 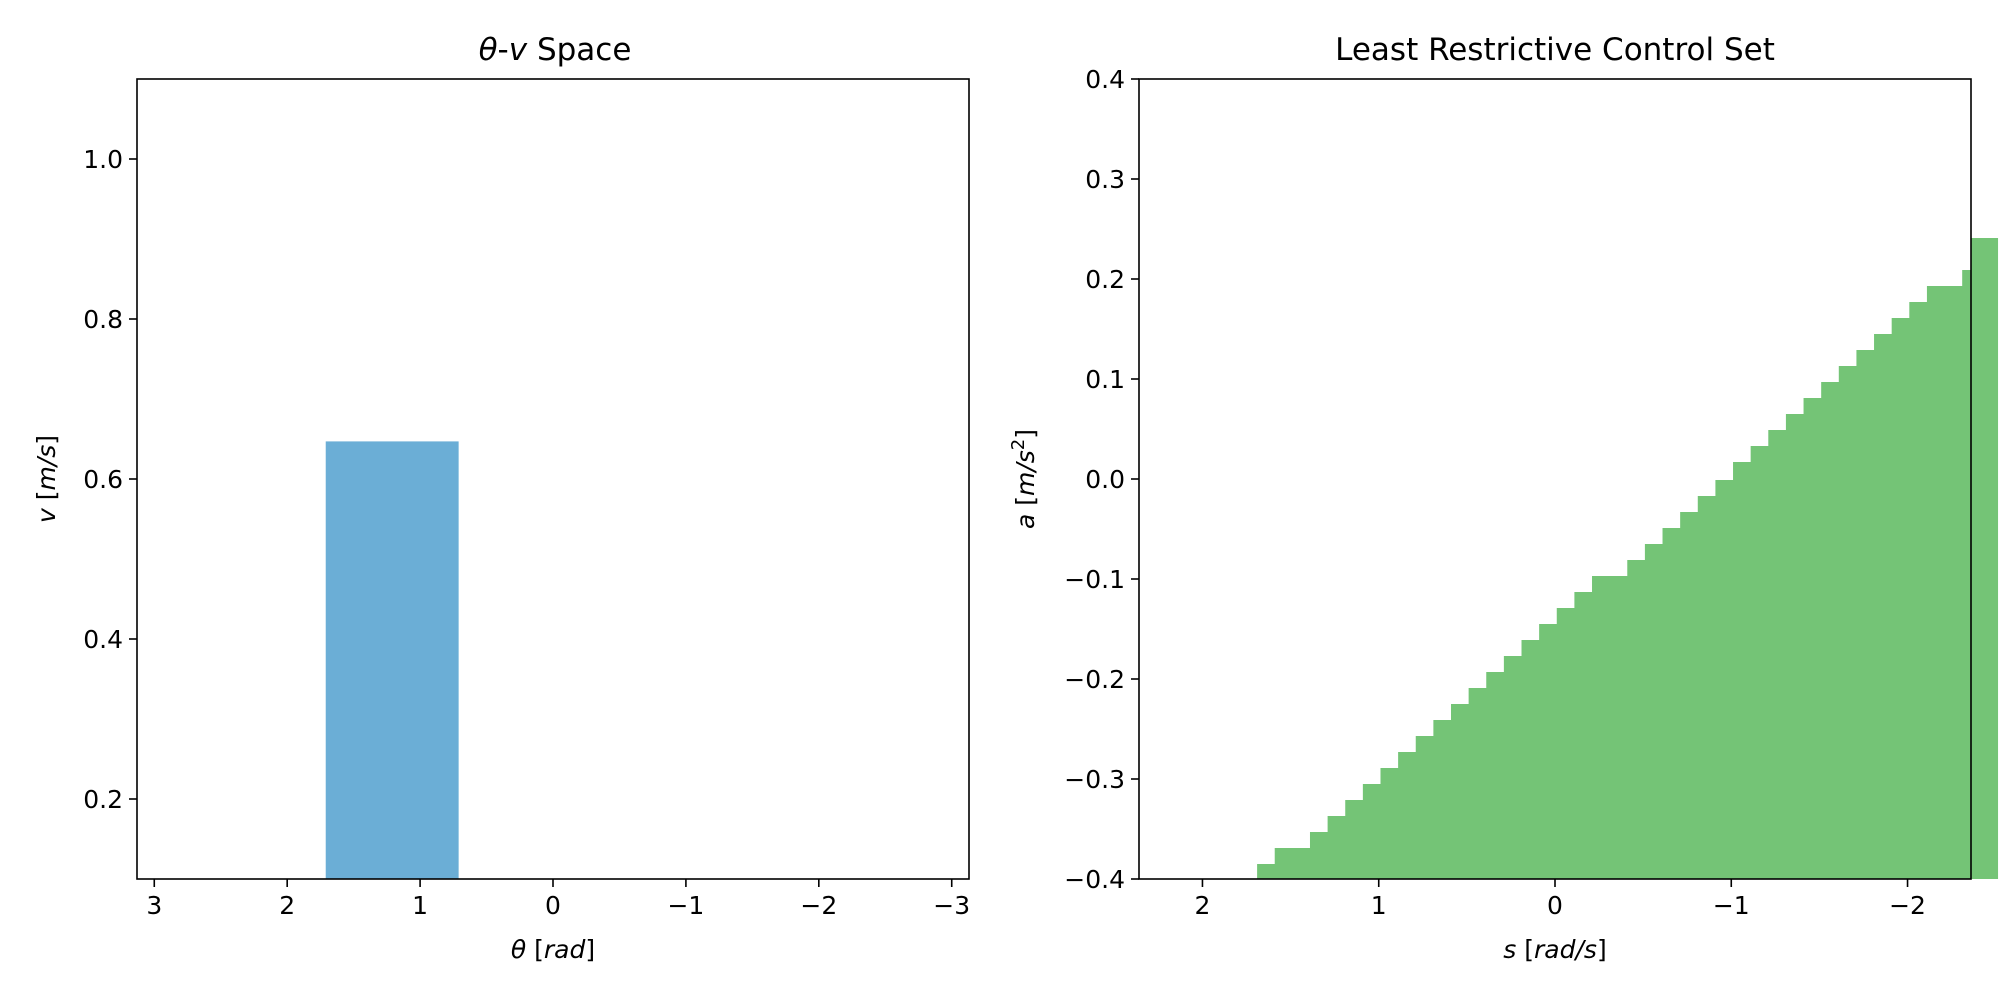 I want to click on y-tick-label: −0.3, so click(x=1094, y=779).